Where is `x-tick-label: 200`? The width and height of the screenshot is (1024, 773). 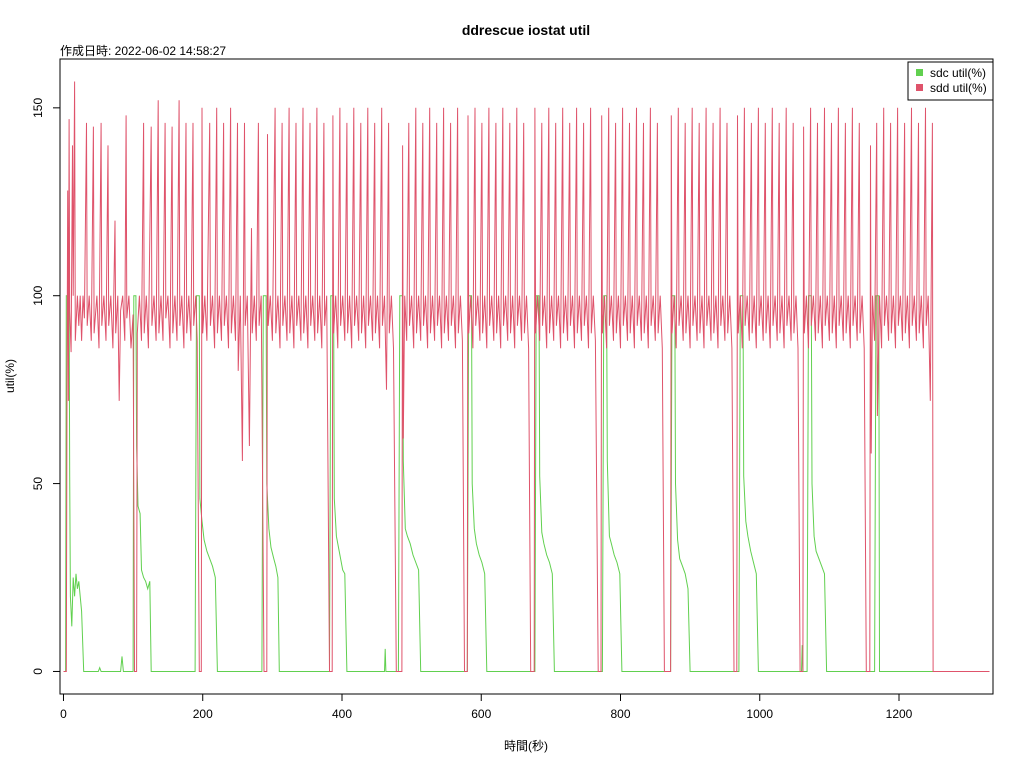
x-tick-label: 200 is located at coordinates (203, 714).